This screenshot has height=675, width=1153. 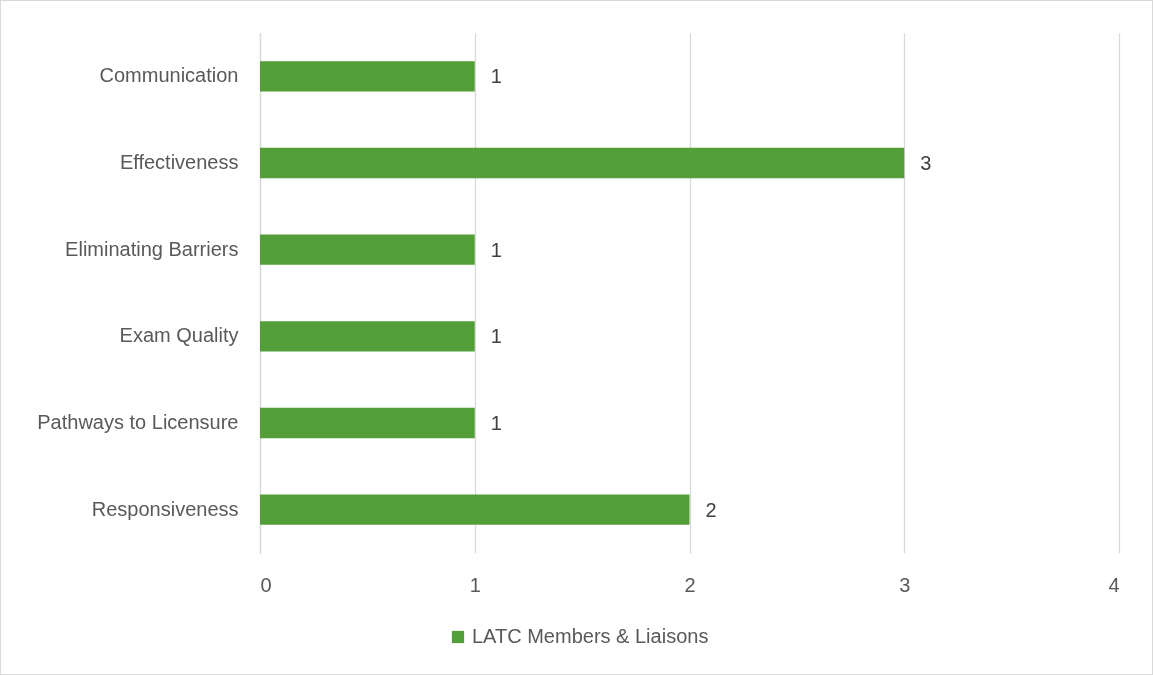 What do you see at coordinates (1114, 584) in the screenshot?
I see `x-tick-label: 4` at bounding box center [1114, 584].